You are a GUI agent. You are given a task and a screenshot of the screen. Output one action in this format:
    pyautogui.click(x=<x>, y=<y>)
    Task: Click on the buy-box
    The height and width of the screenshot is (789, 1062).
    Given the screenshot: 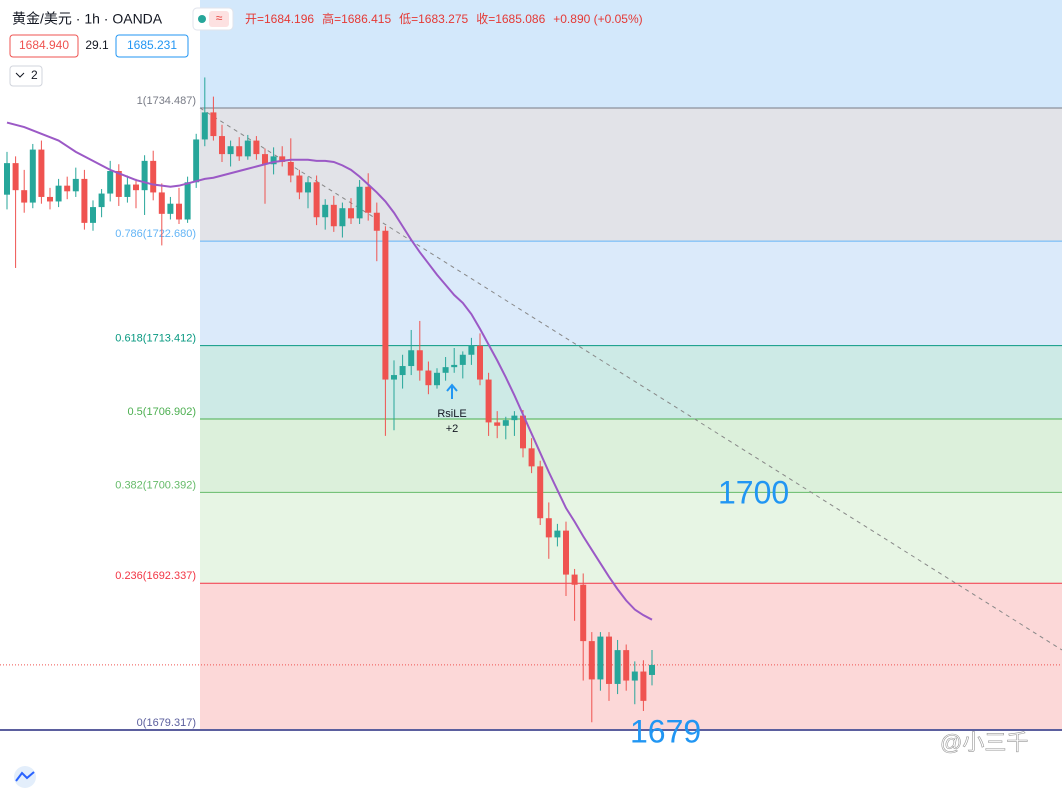 What is the action you would take?
    pyautogui.click(x=152, y=46)
    